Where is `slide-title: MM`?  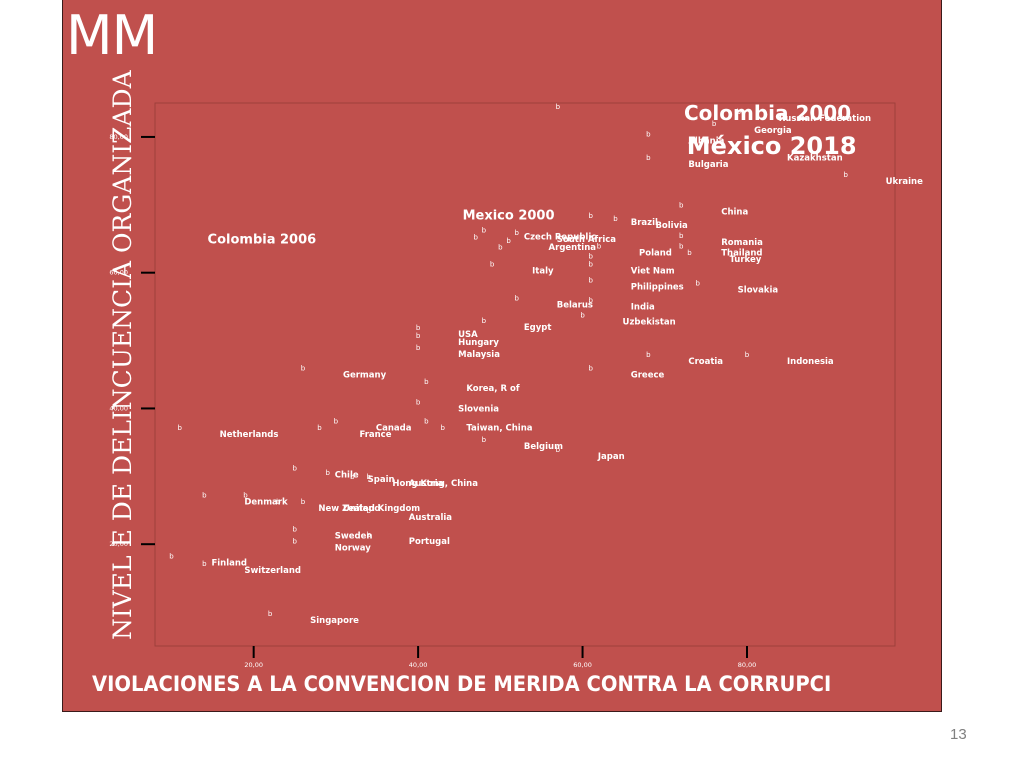
slide-title: MM is located at coordinates (112, 35).